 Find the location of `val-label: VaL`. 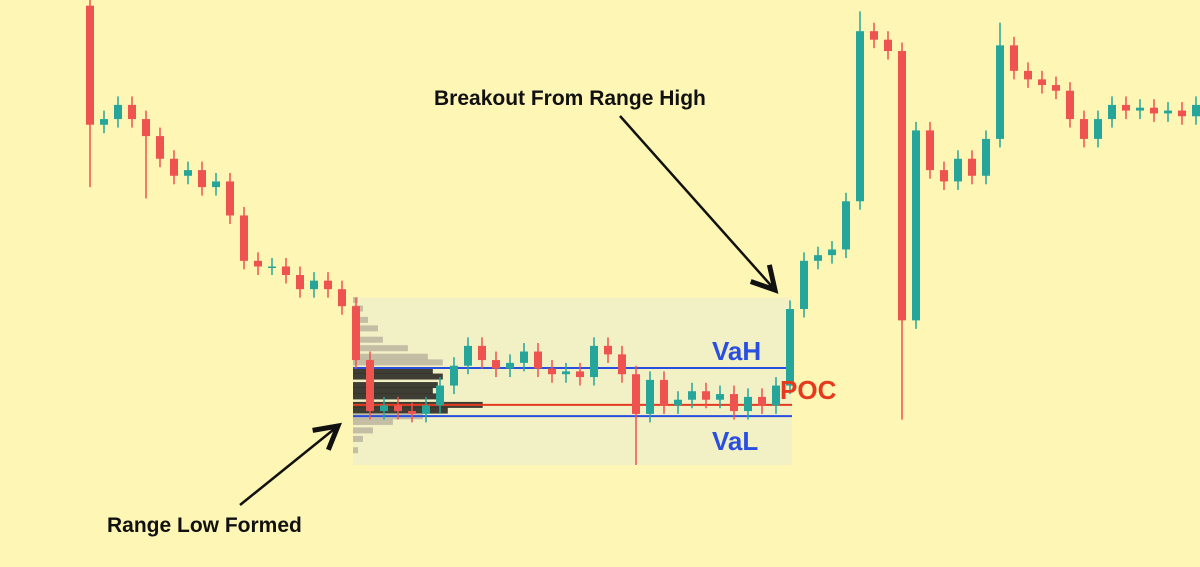

val-label: VaL is located at coordinates (735, 441).